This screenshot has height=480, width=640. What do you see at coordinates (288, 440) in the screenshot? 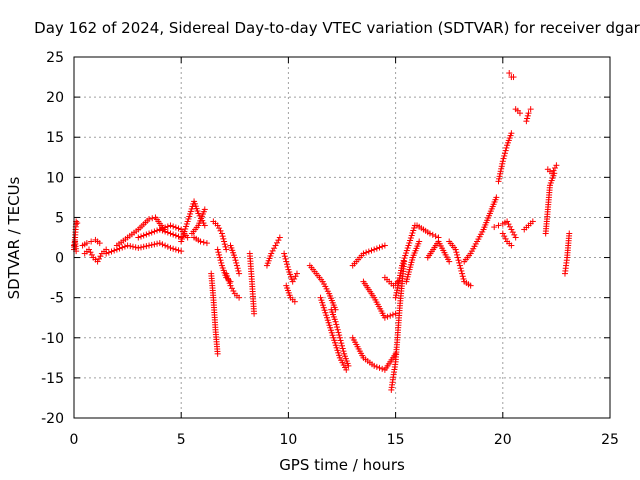
I see `x-tick-label: 10` at bounding box center [288, 440].